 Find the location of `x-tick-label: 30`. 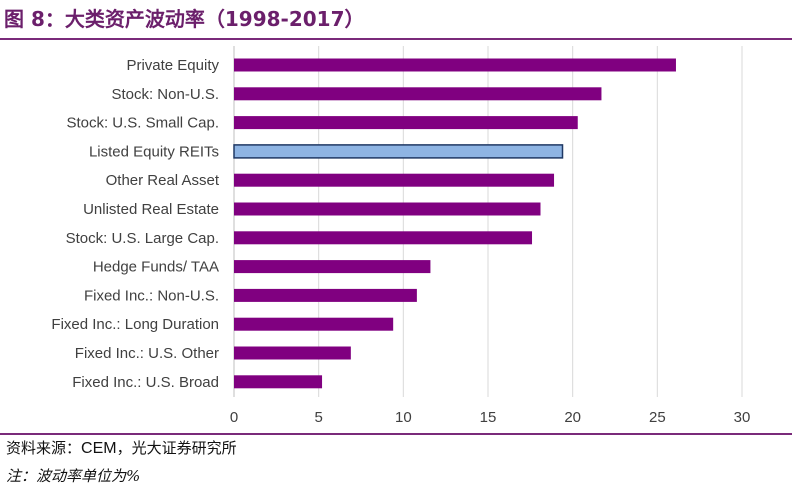

x-tick-label: 30 is located at coordinates (742, 417).